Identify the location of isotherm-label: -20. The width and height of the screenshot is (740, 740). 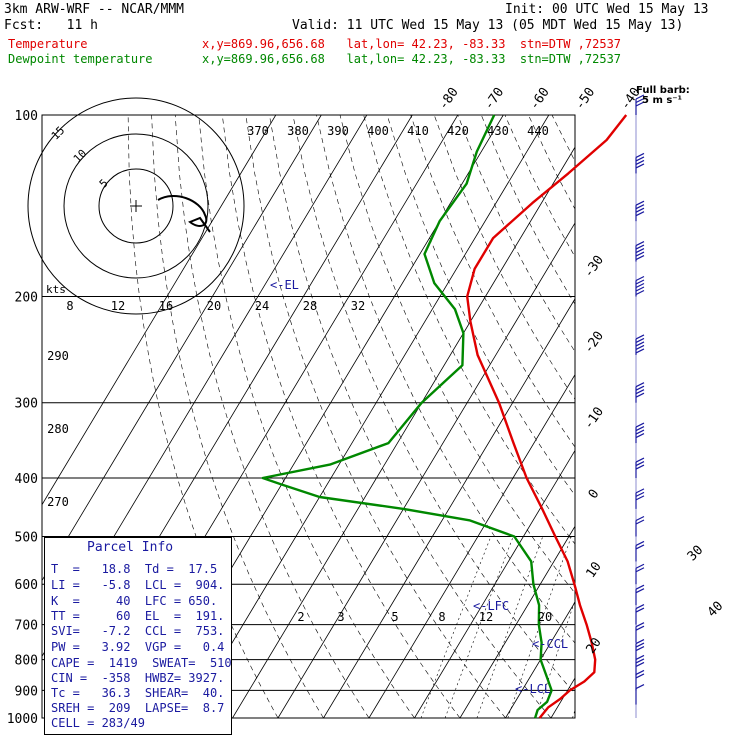
(594, 343).